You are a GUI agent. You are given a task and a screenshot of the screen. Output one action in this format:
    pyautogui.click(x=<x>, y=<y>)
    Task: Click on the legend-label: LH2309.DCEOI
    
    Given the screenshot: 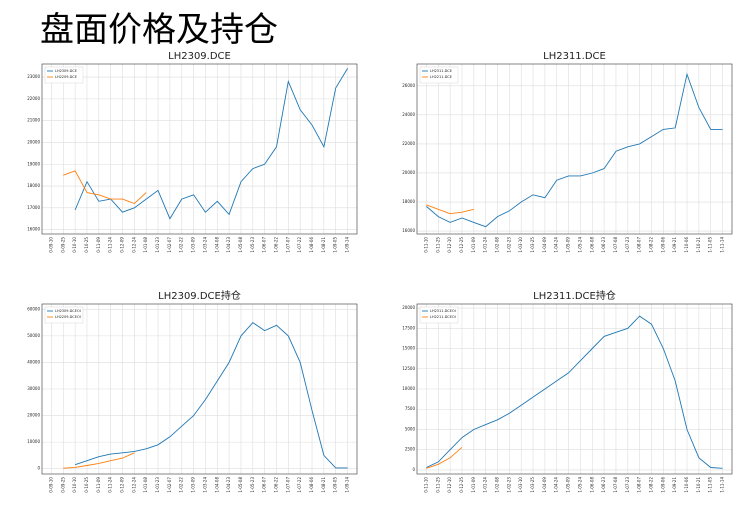 What is the action you would take?
    pyautogui.click(x=68, y=311)
    